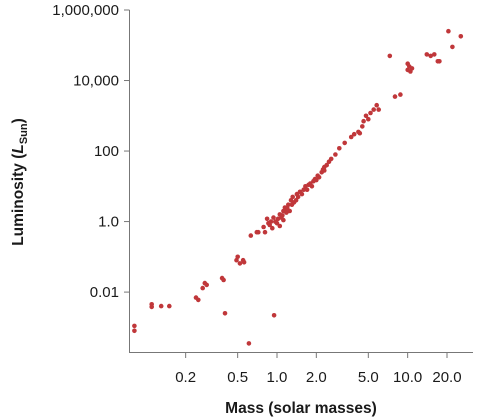 The height and width of the screenshot is (420, 477). I want to click on y-axis-title-subscript: Sun, so click(24, 133).